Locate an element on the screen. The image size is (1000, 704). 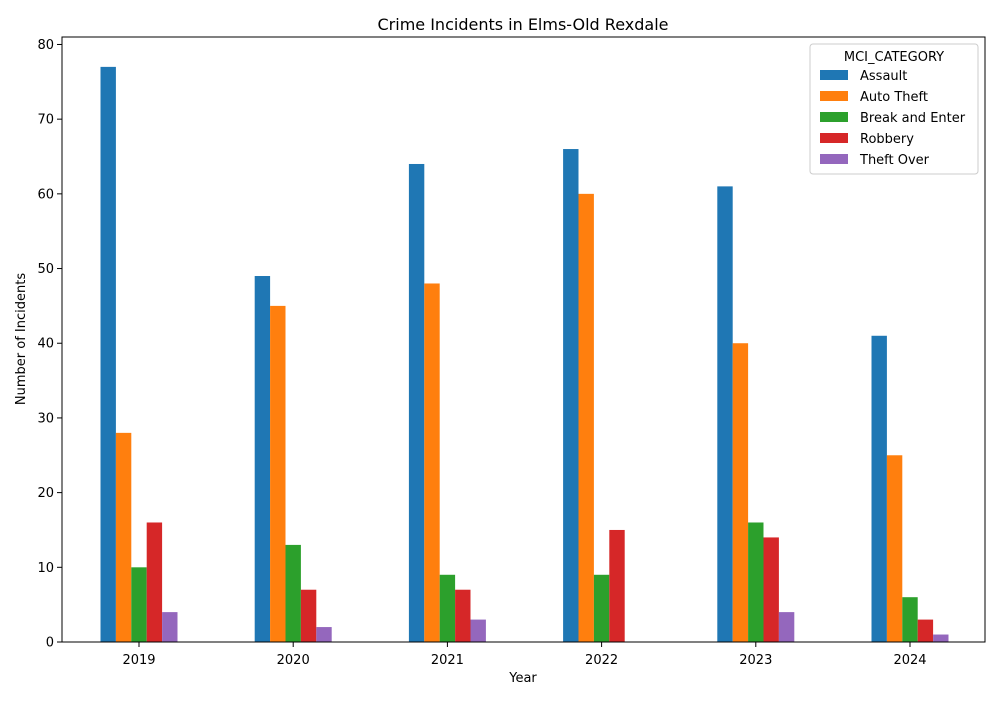
bar-theft-over-2021 is located at coordinates (478, 630).